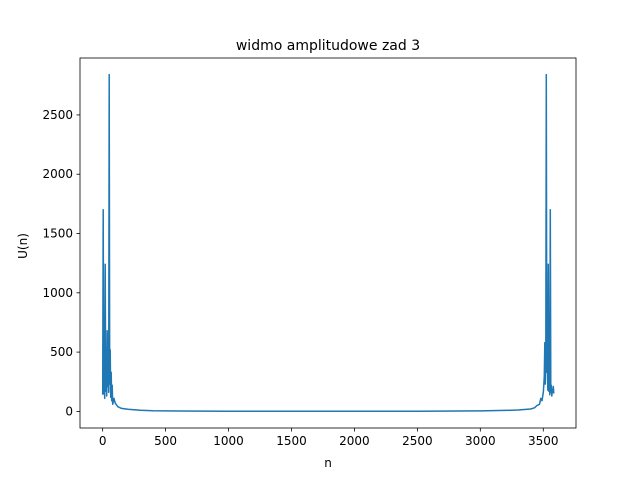 Image resolution: width=640 pixels, height=480 pixels. What do you see at coordinates (354, 441) in the screenshot?
I see `x-tick-label: 2000` at bounding box center [354, 441].